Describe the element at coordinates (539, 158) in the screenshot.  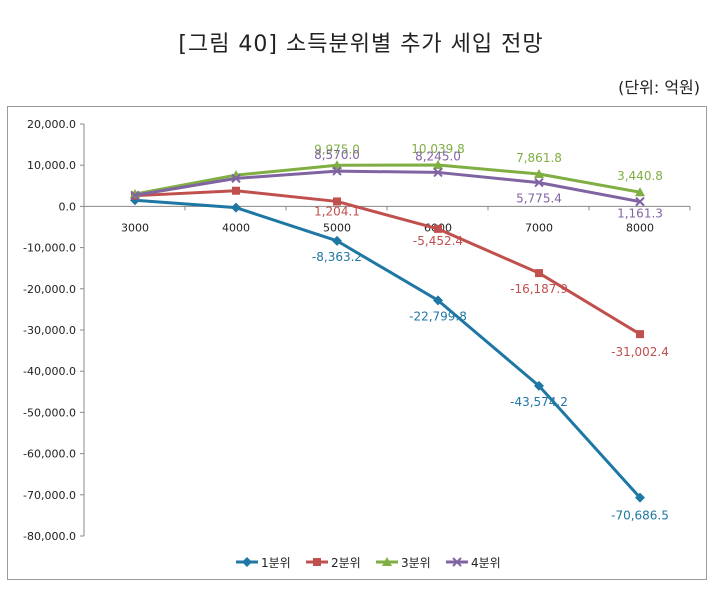
I see `data-label: 7,861.8` at that location.